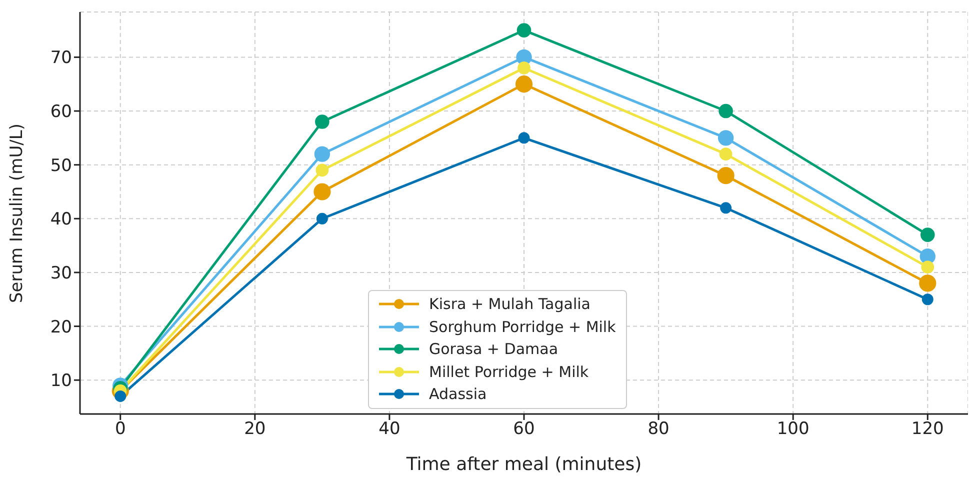 The width and height of the screenshot is (972, 486). I want to click on legend-label: Millet Porridge + Milk, so click(509, 372).